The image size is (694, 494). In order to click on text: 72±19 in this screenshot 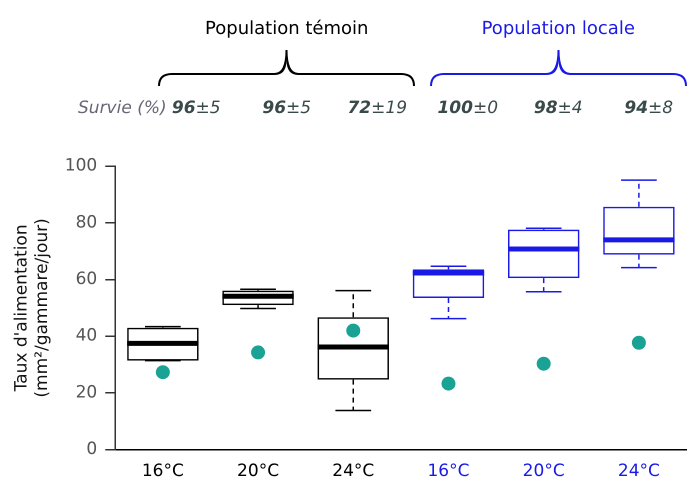, I will do `click(377, 108)`.